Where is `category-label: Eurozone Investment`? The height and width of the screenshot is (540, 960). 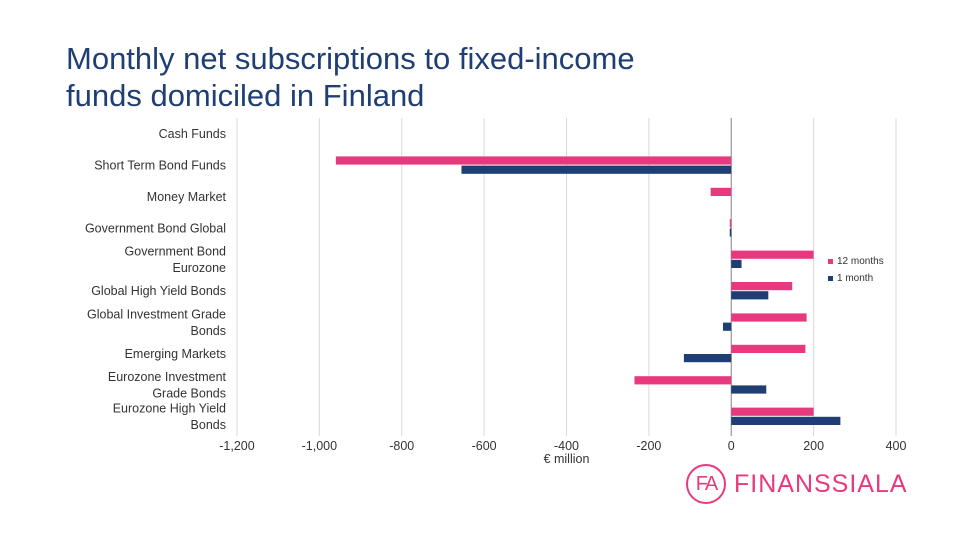 category-label: Eurozone Investment is located at coordinates (167, 377).